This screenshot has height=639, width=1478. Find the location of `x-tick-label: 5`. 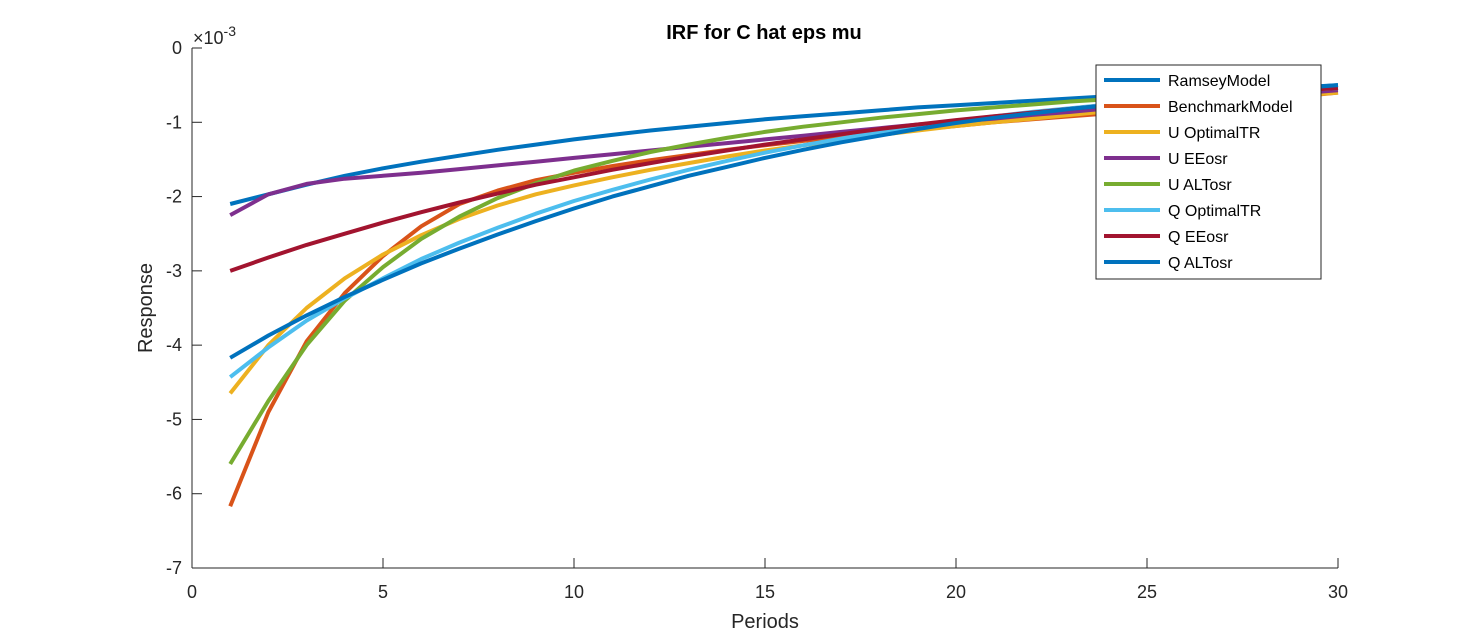

x-tick-label: 5 is located at coordinates (383, 592).